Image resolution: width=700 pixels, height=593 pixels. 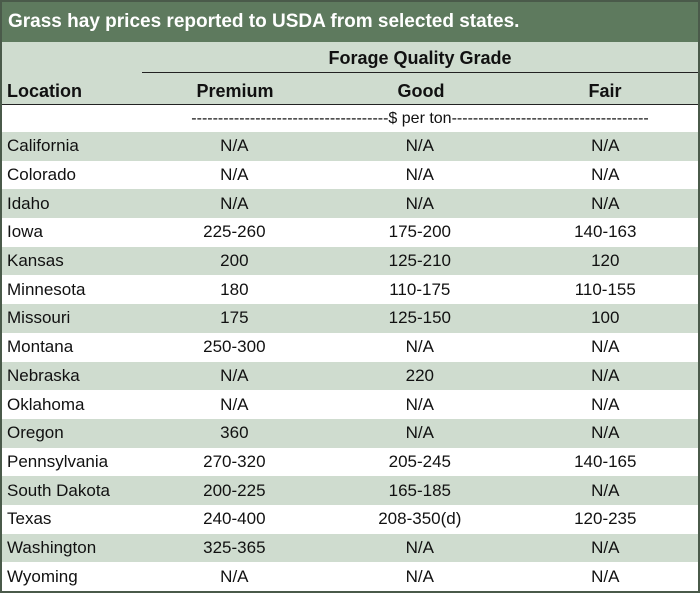 What do you see at coordinates (420, 289) in the screenshot?
I see `good-cell: 110-175` at bounding box center [420, 289].